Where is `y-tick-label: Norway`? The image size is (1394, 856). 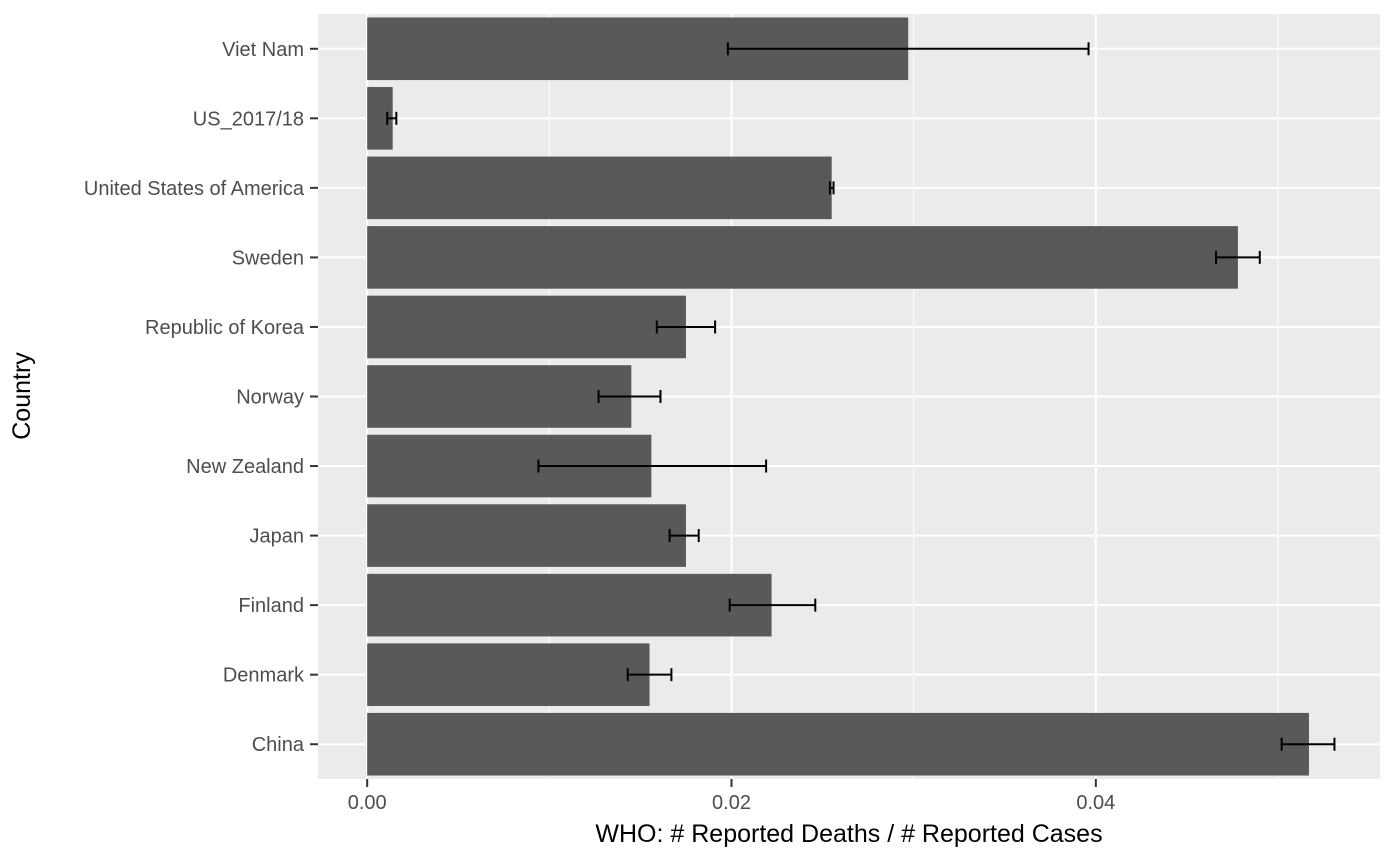 y-tick-label: Norway is located at coordinates (270, 398).